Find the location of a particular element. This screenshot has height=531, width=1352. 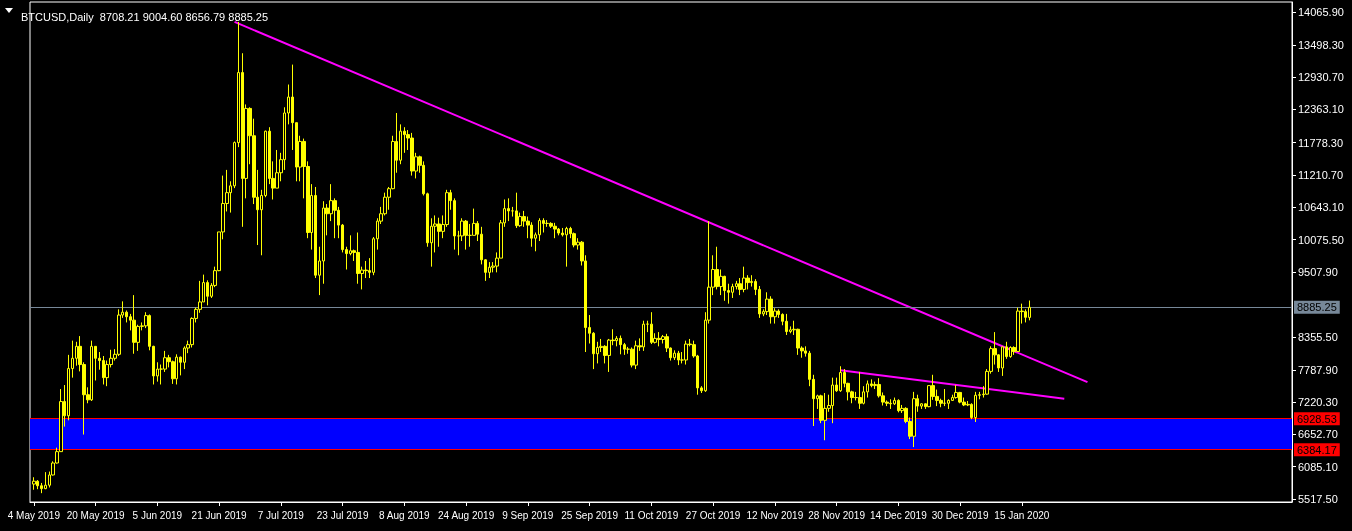

x-tick-label: 25 Sep 2019 is located at coordinates (590, 515).